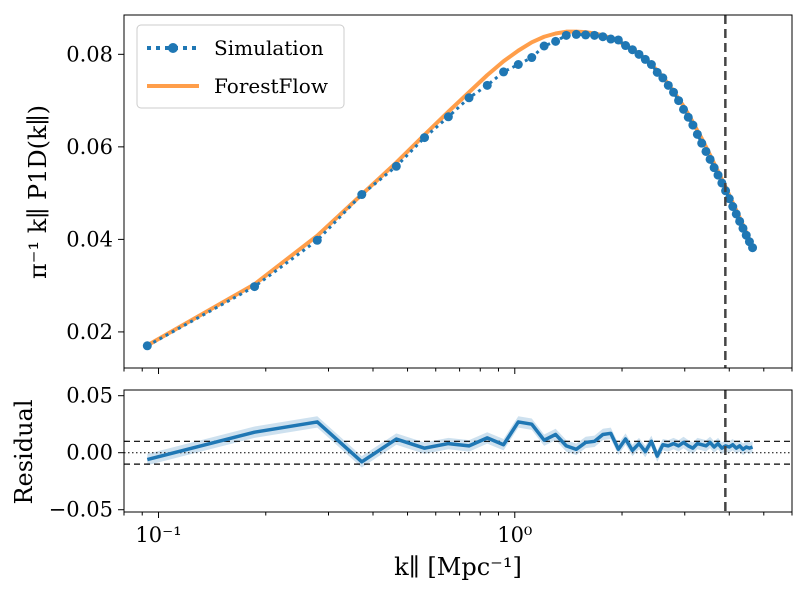 This screenshot has width=806, height=604. I want to click on legend-forestflow-label: ForestFlow, so click(271, 86).